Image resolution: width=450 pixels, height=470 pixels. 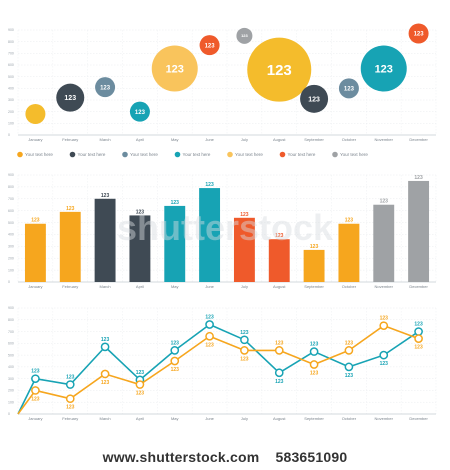 What do you see at coordinates (209, 286) in the screenshot?
I see `bar-chart-x-tick-label: June` at bounding box center [209, 286].